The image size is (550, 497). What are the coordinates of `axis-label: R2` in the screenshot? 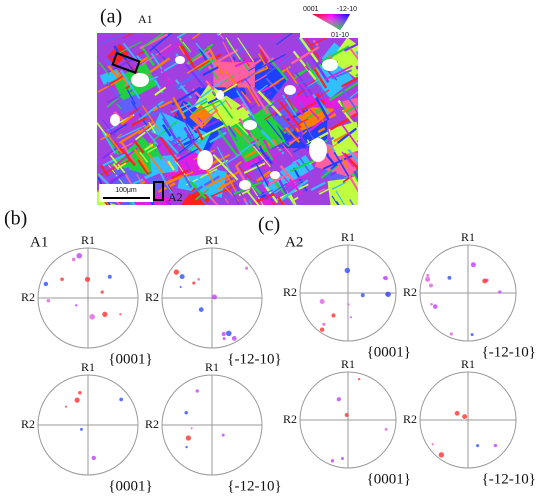 It's located at (152, 424).